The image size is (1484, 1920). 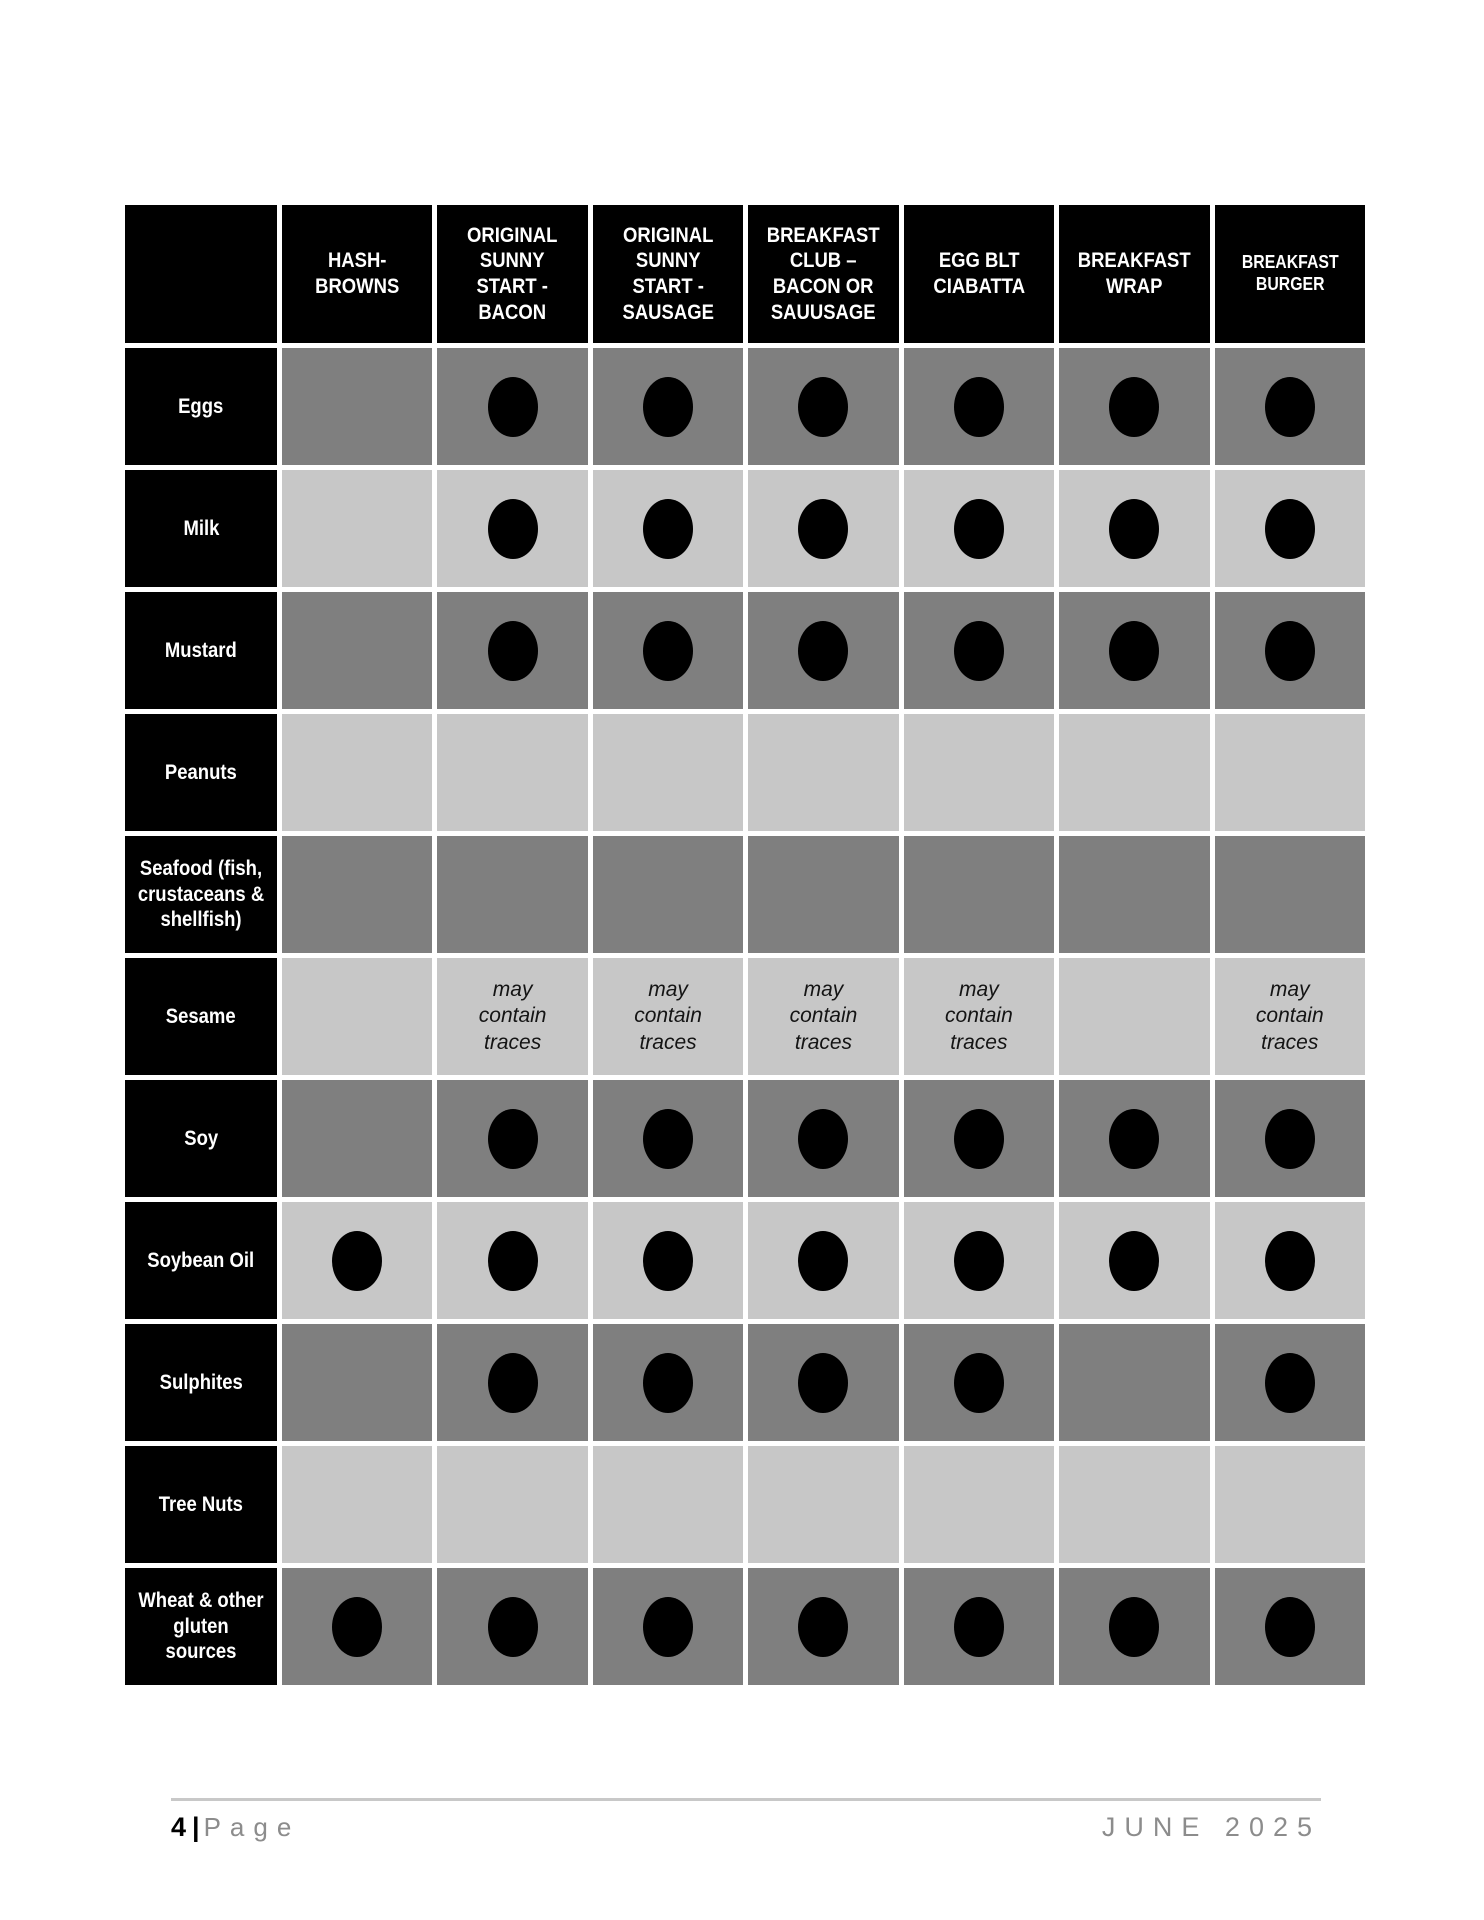 What do you see at coordinates (201, 650) in the screenshot?
I see `allergen-label-text: Mustard` at bounding box center [201, 650].